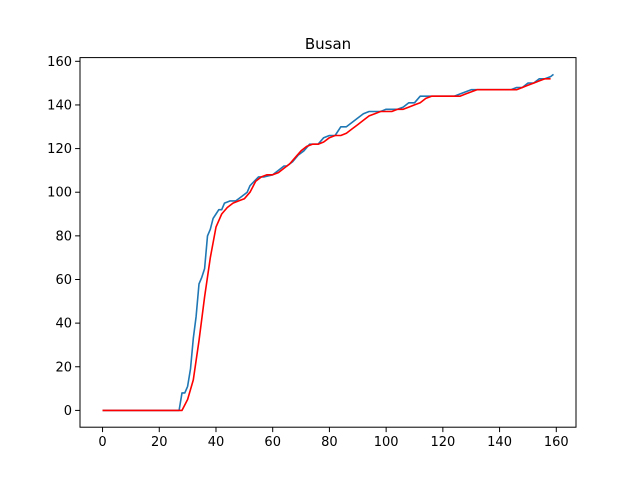 This screenshot has height=480, width=640. What do you see at coordinates (329, 442) in the screenshot?
I see `x-tick-label: 80` at bounding box center [329, 442].